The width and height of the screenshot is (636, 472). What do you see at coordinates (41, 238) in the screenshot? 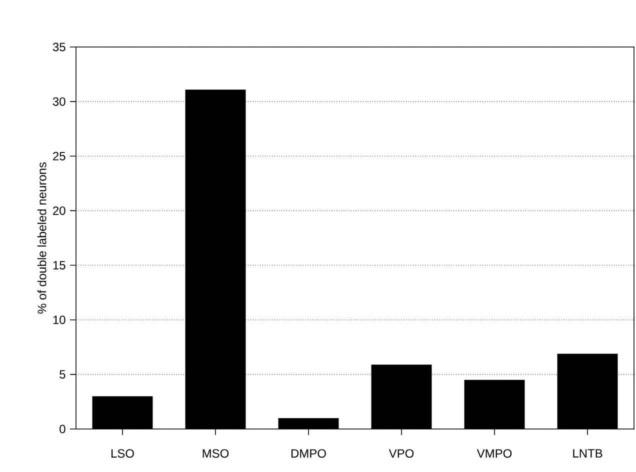
I see `y-axis-title: % of double labeled neurons` at bounding box center [41, 238].